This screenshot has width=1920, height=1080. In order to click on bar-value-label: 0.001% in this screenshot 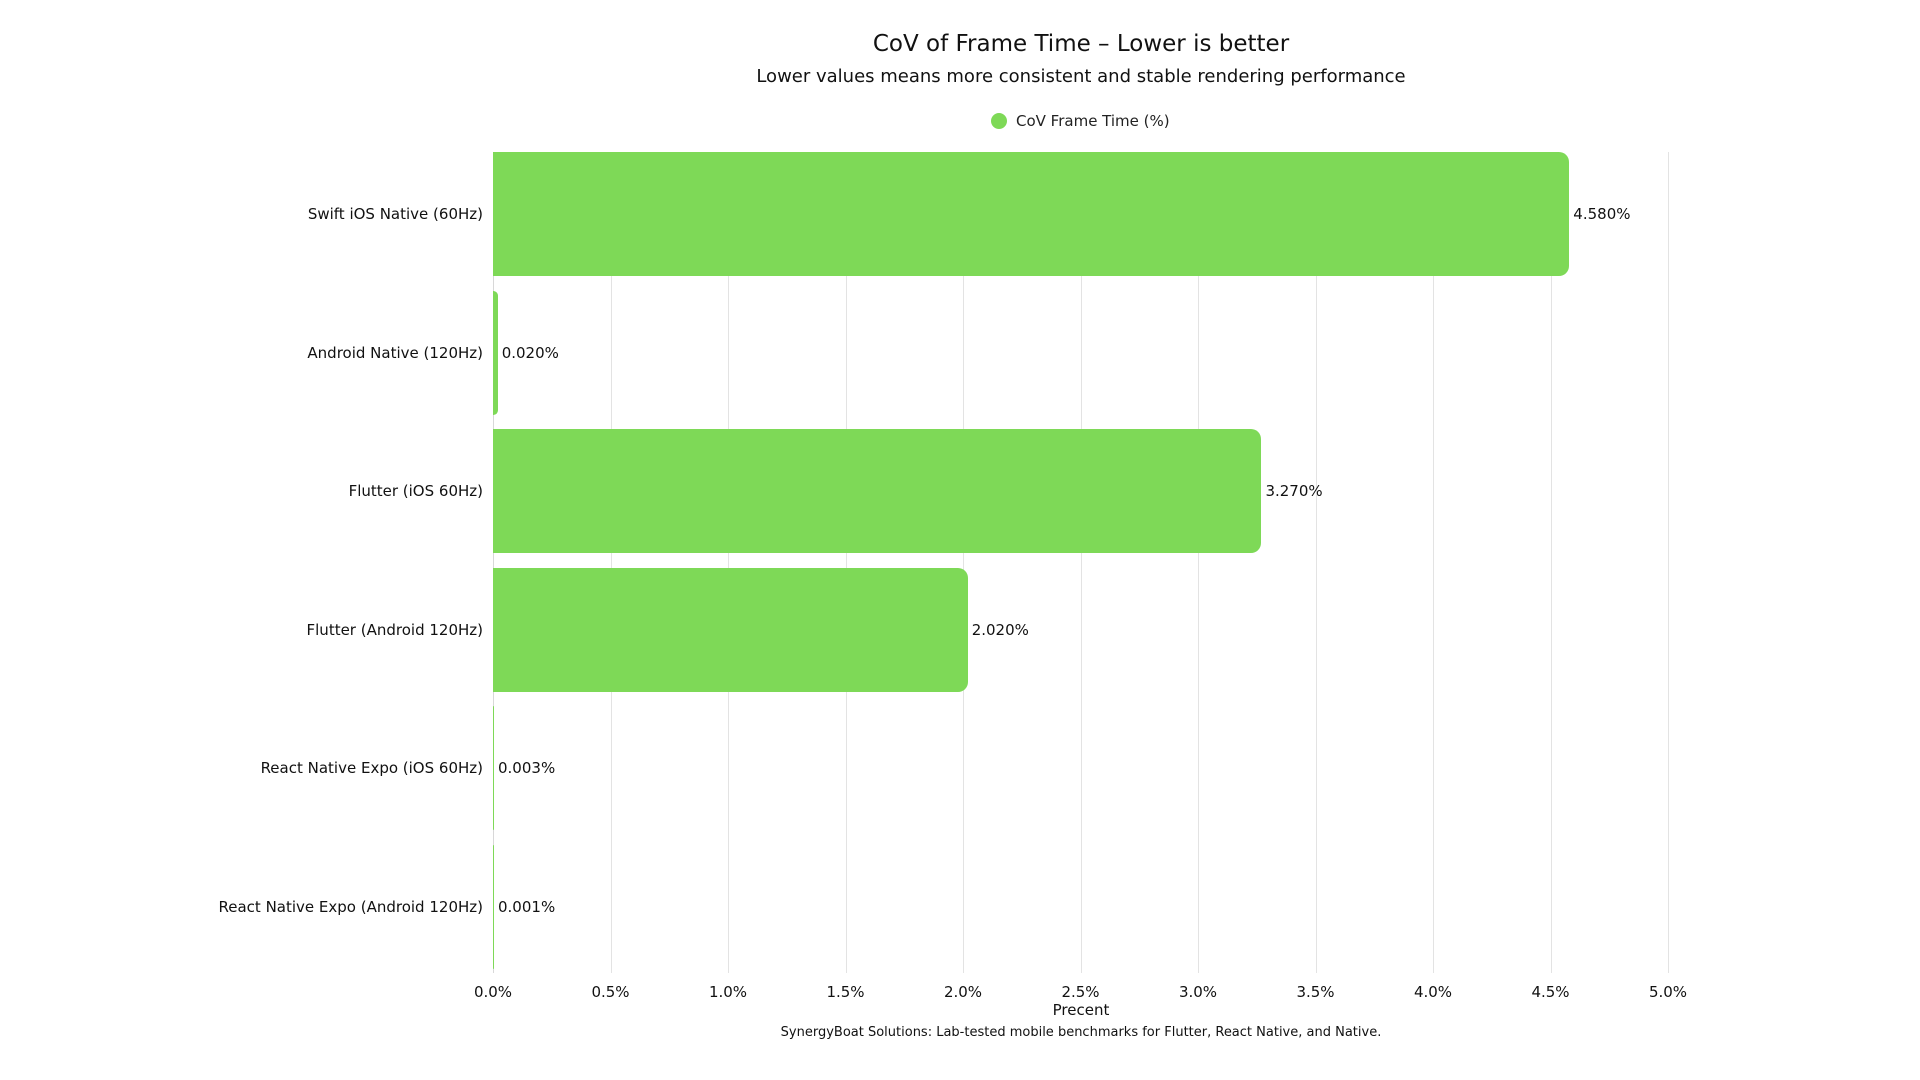, I will do `click(527, 906)`.